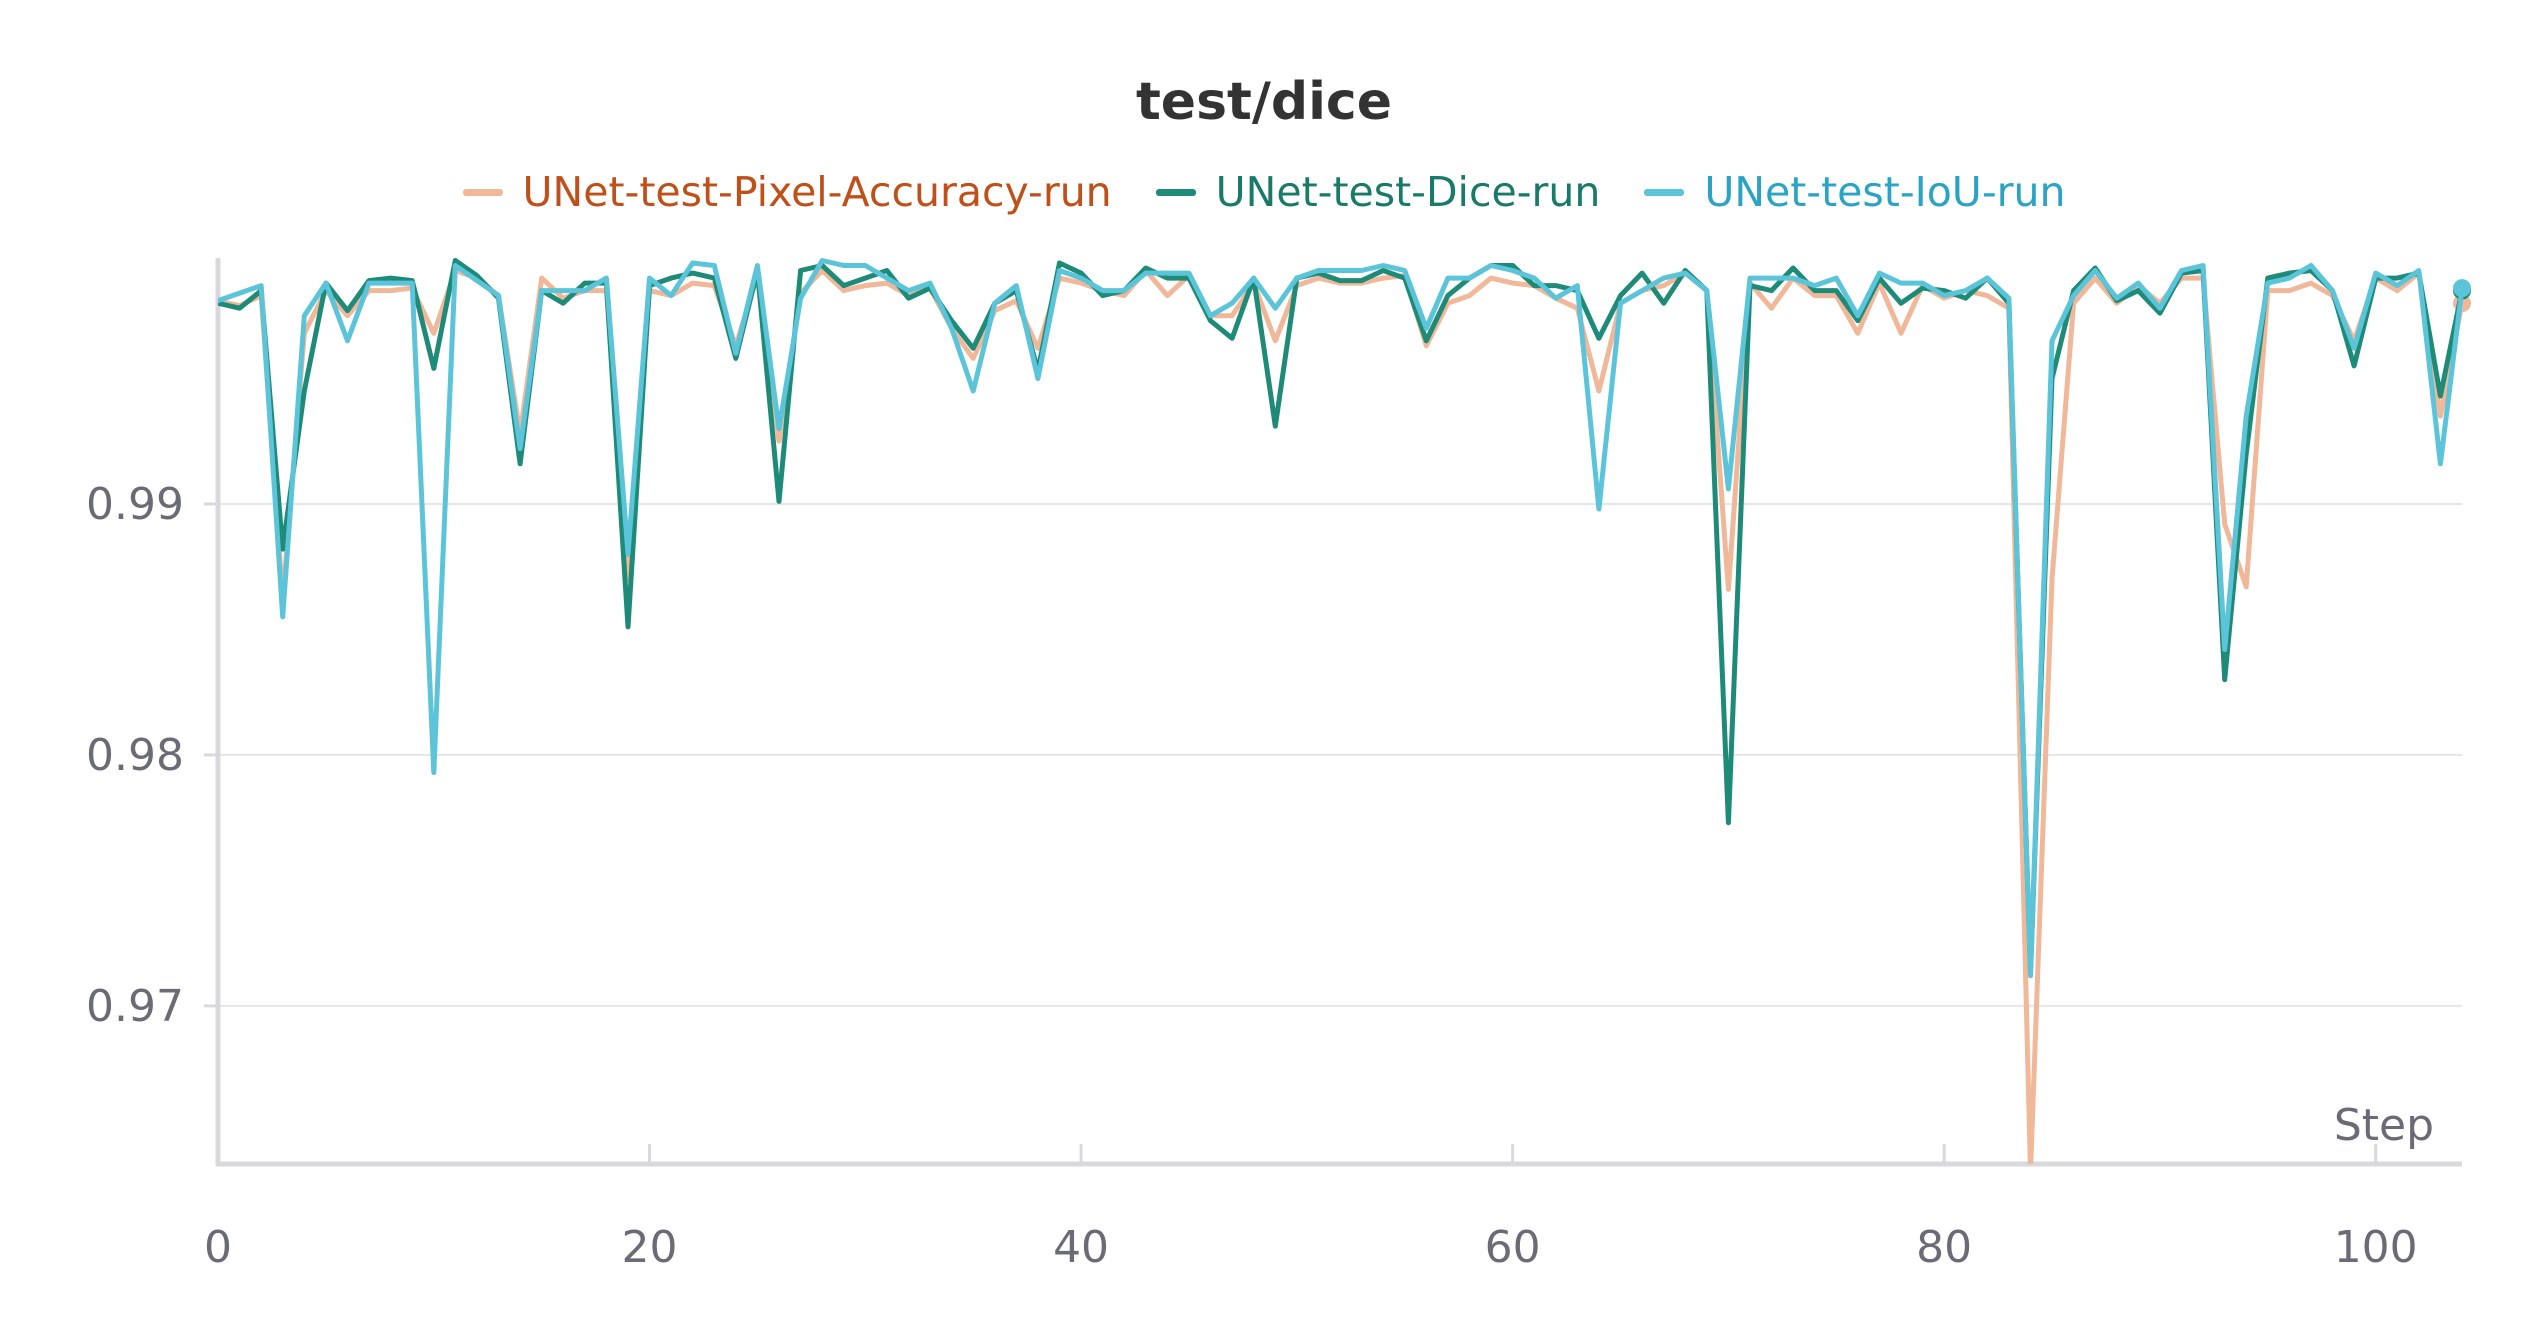 The width and height of the screenshot is (2528, 1328). Describe the element at coordinates (135, 504) in the screenshot. I see `y-tick-label: 0.99` at that location.